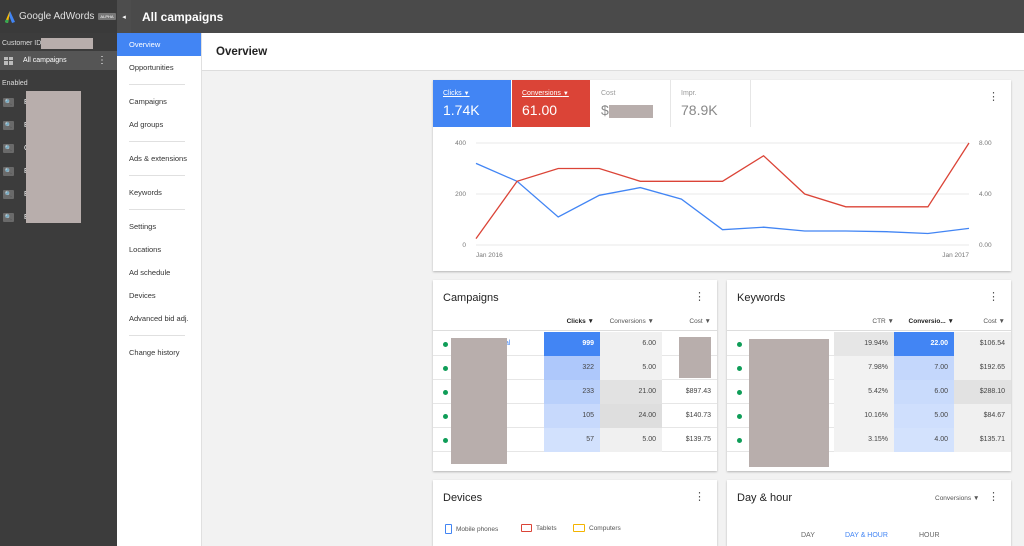 The width and height of the screenshot is (1024, 546). What do you see at coordinates (575, 368) in the screenshot?
I see `table-row: 322 5.00` at bounding box center [575, 368].